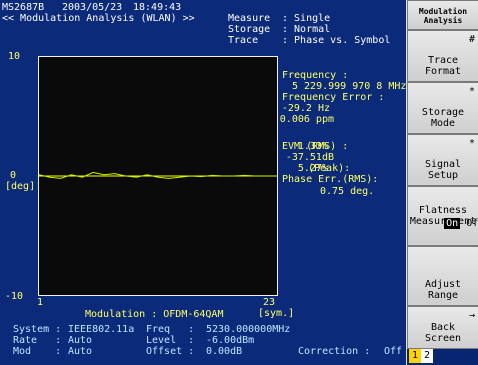 This screenshot has height=365, width=478. I want to click on modulation-label: Modulation : OFDM-64QAM, so click(154, 314).